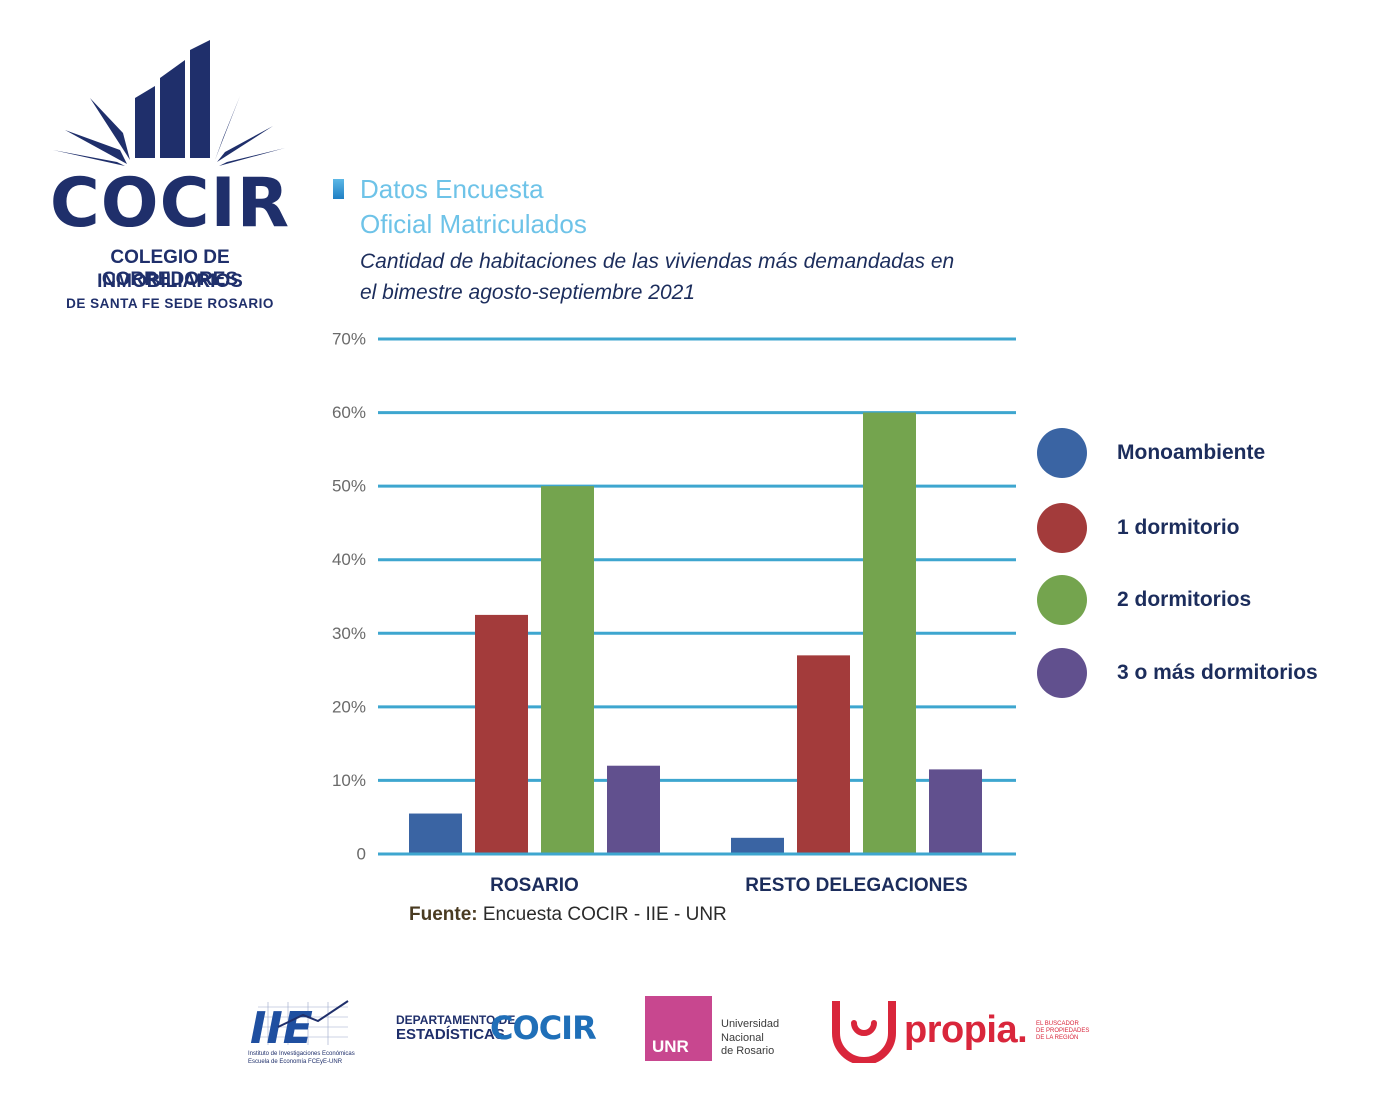 The height and width of the screenshot is (1105, 1400). Describe the element at coordinates (856, 885) in the screenshot. I see `x-category-label: RESTO DELEGACIONES` at that location.